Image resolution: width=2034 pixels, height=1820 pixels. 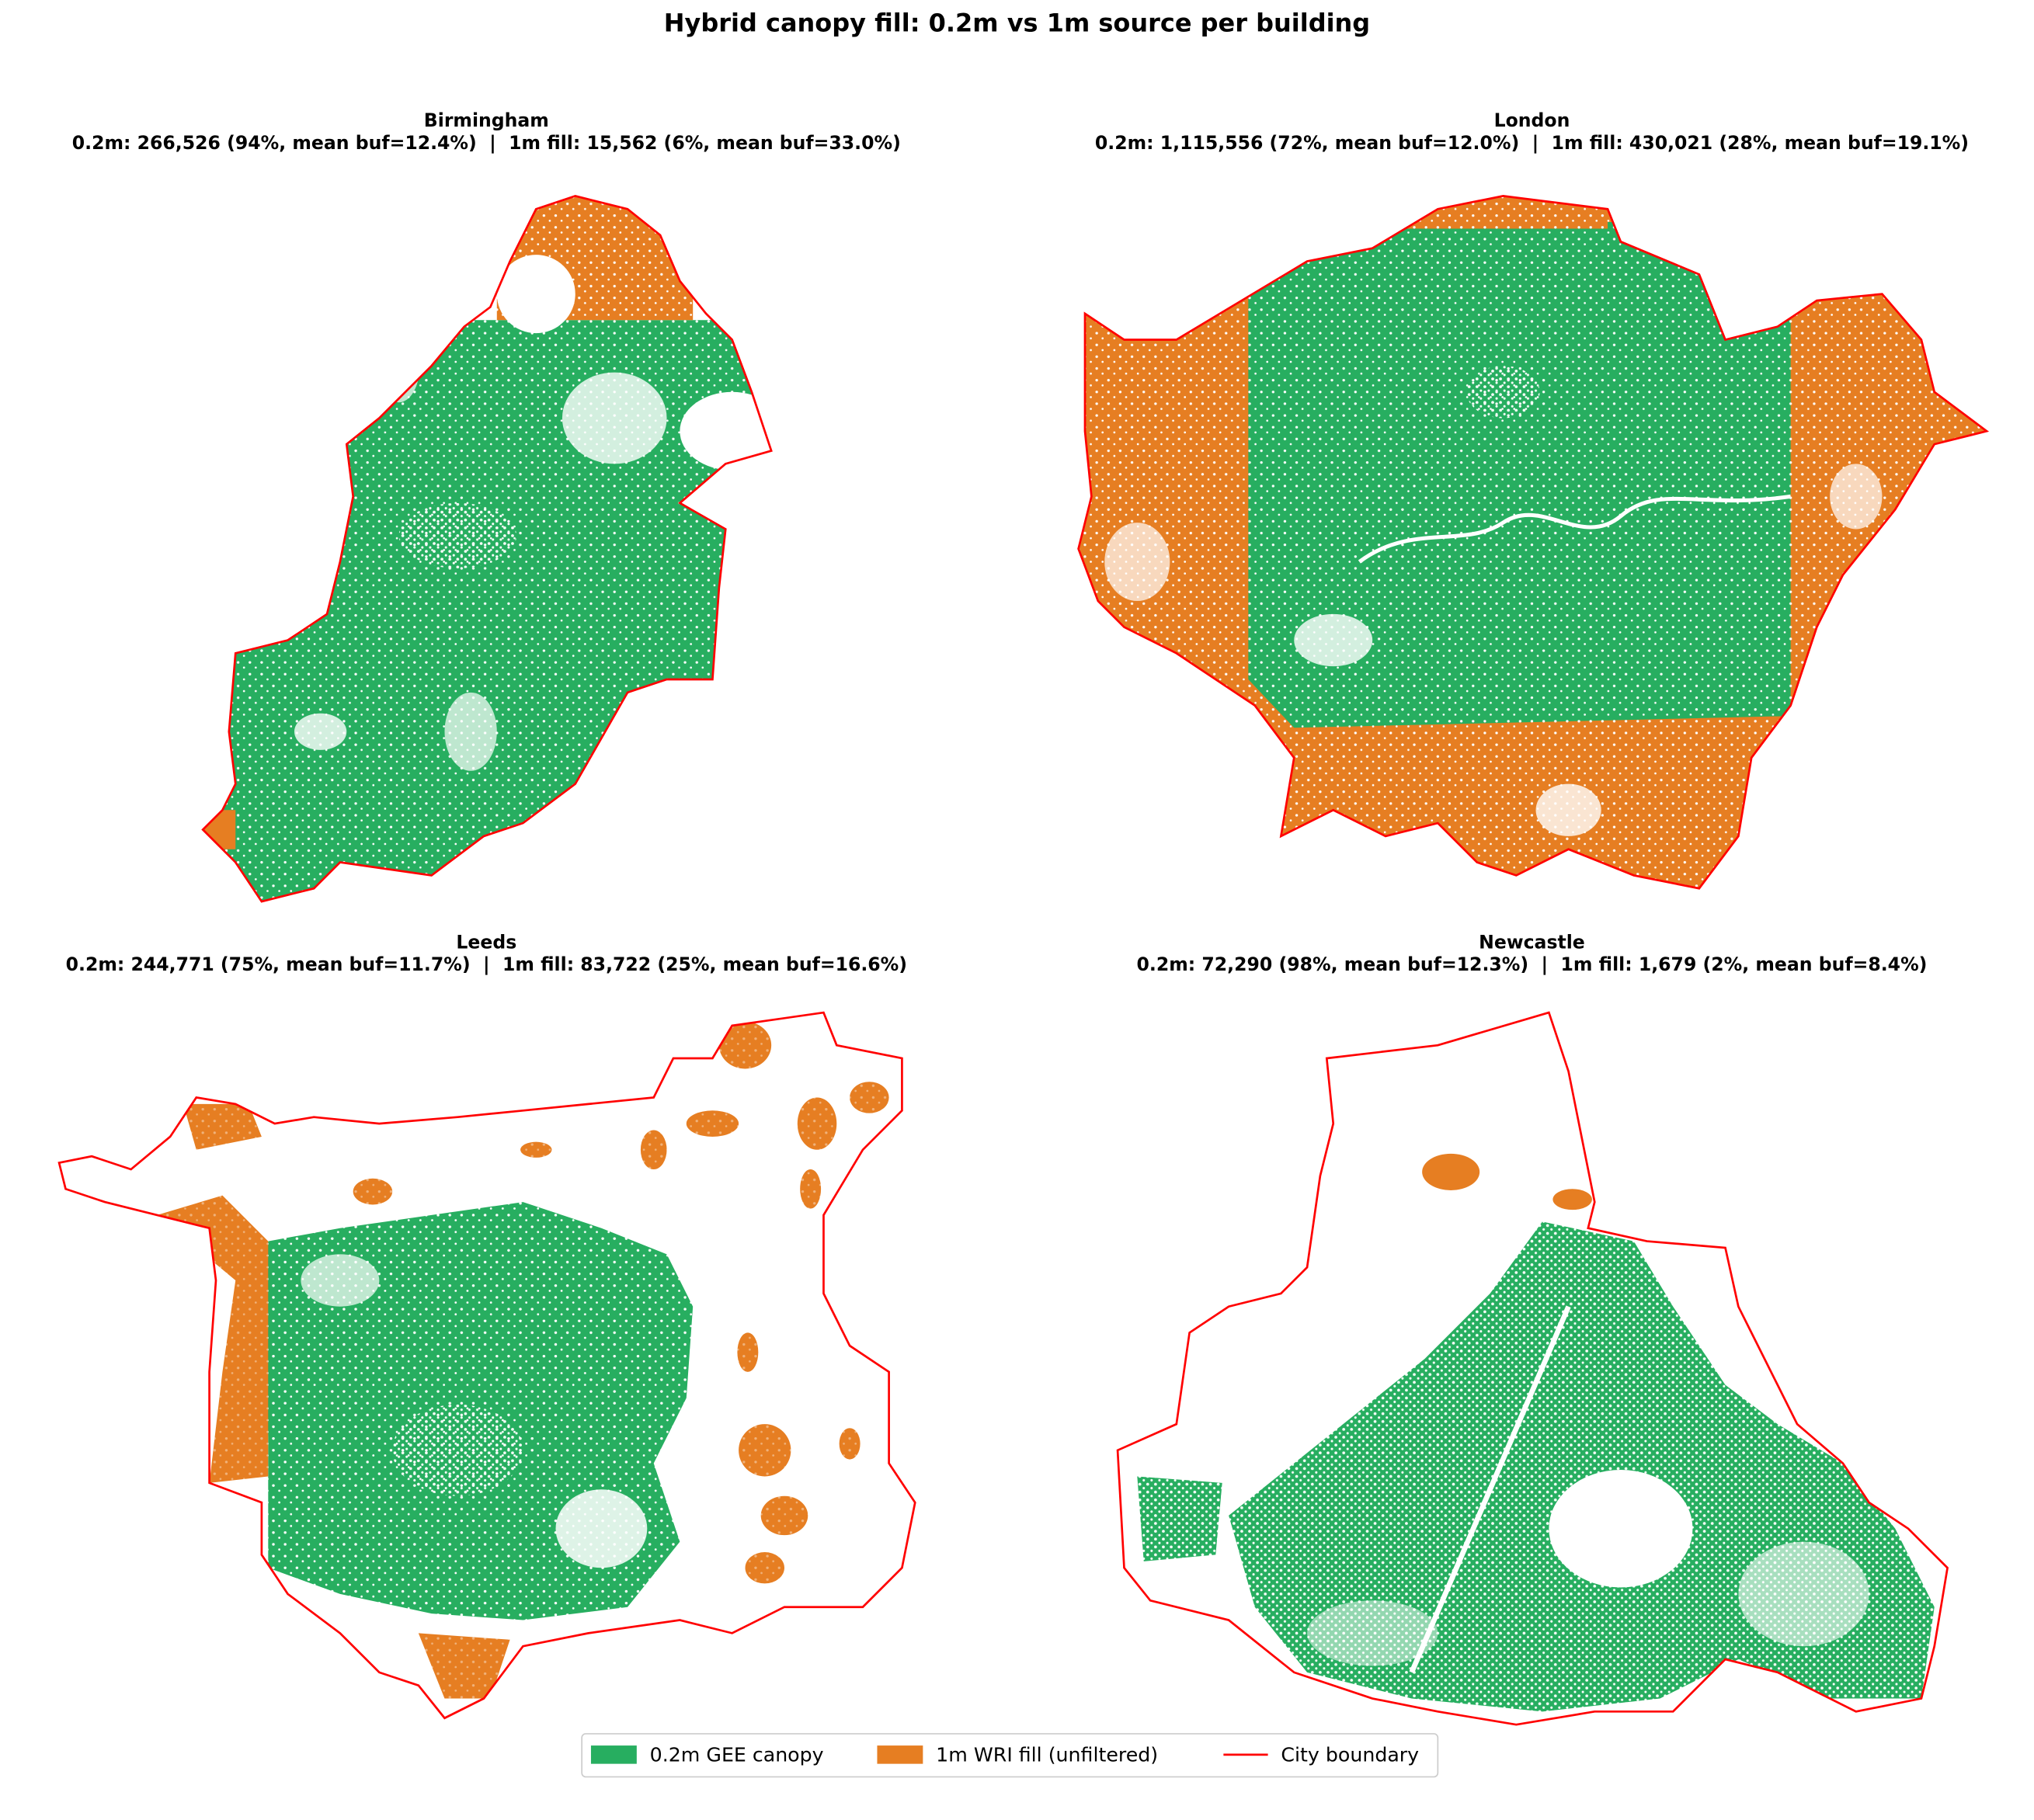 What do you see at coordinates (1532, 120) in the screenshot?
I see `panel-title: London` at bounding box center [1532, 120].